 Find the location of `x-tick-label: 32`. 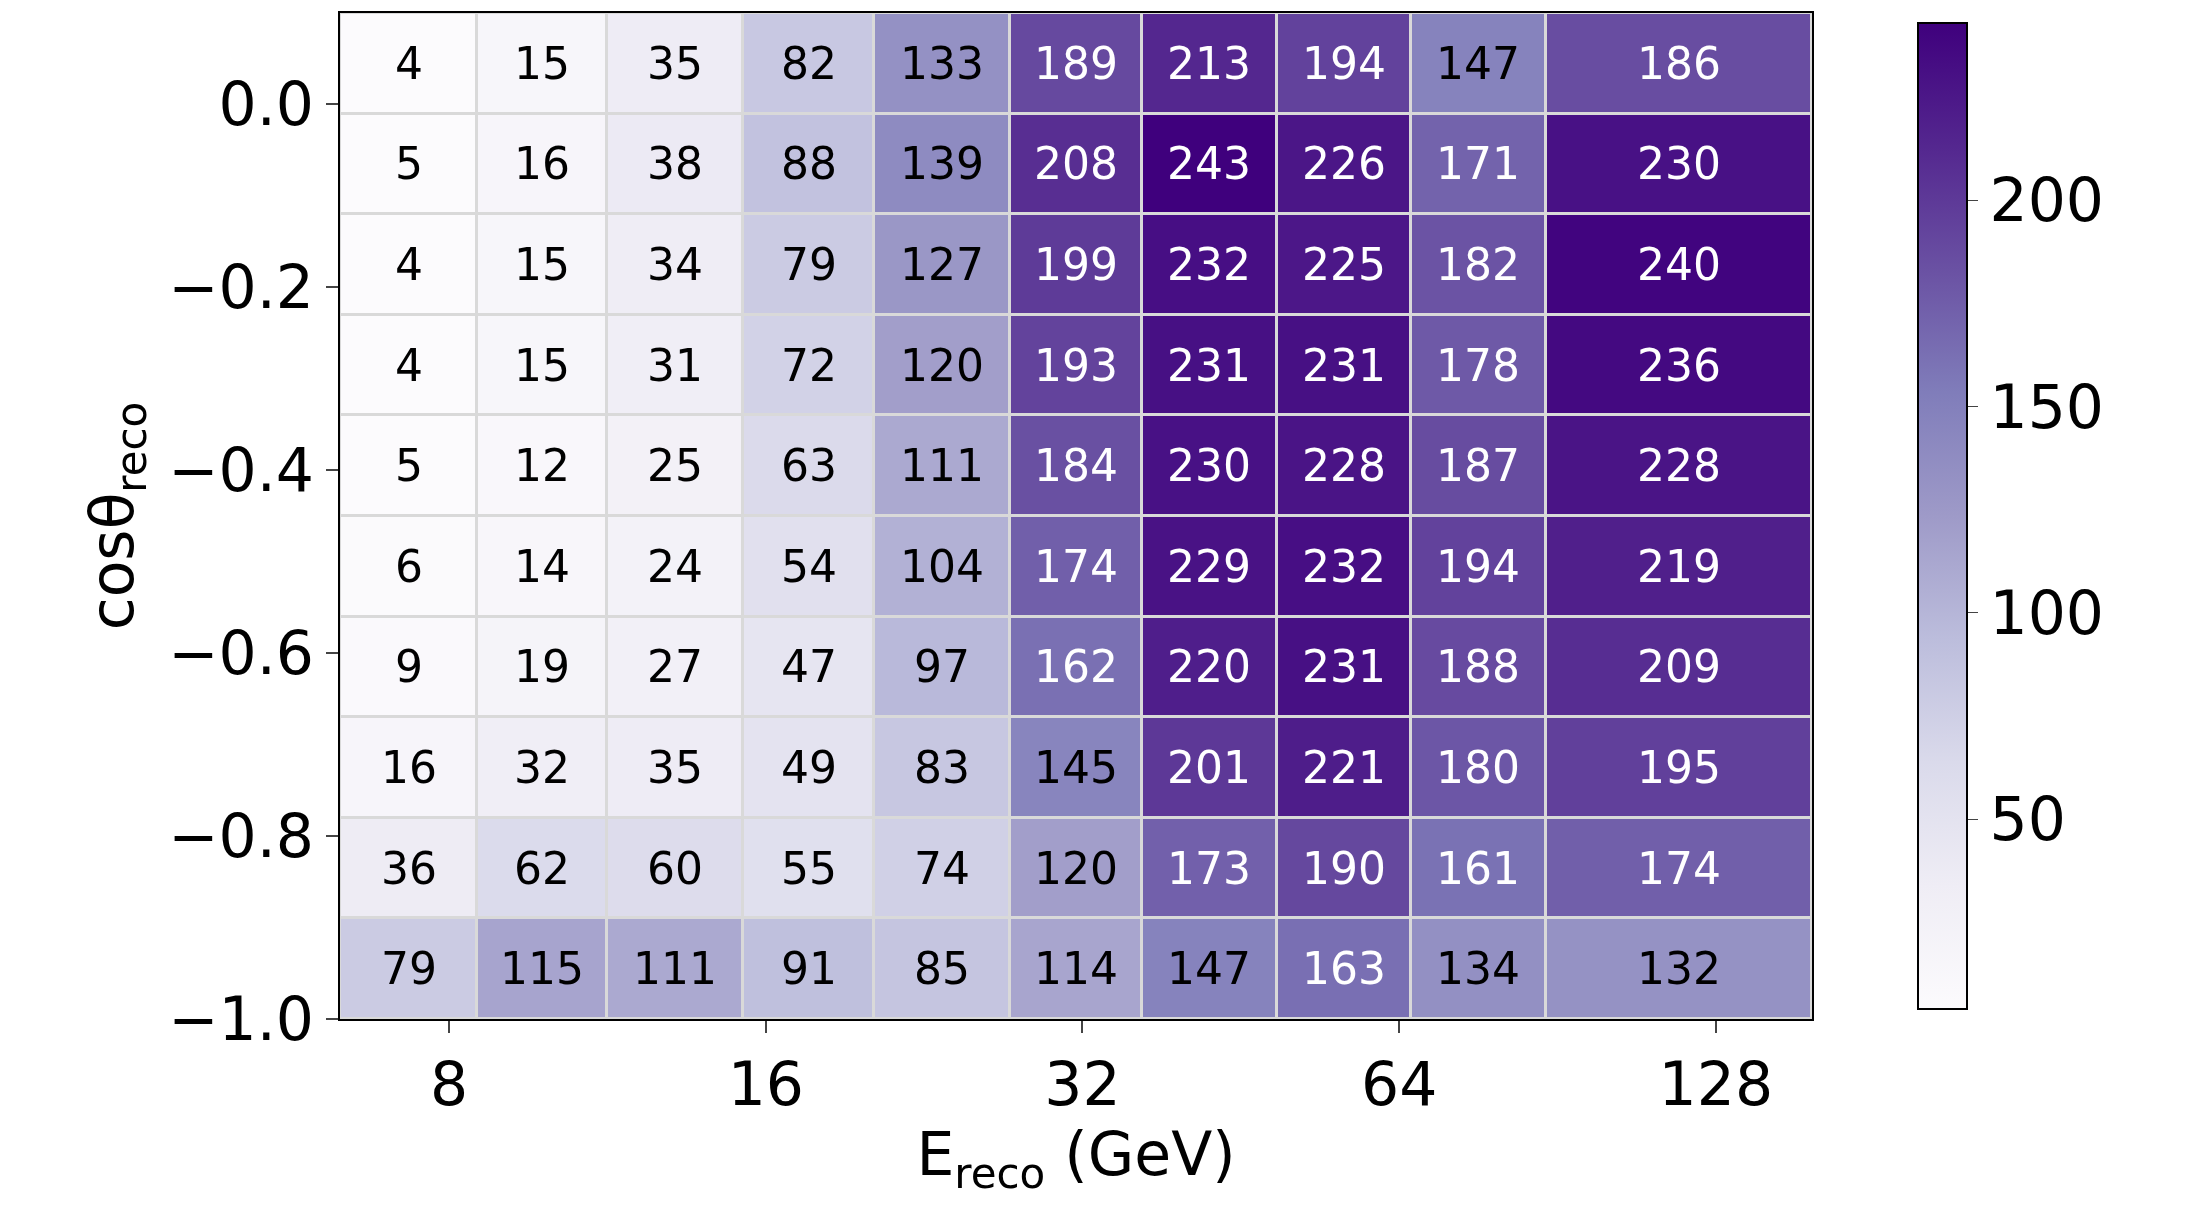

x-tick-label: 32 is located at coordinates (1082, 1084).